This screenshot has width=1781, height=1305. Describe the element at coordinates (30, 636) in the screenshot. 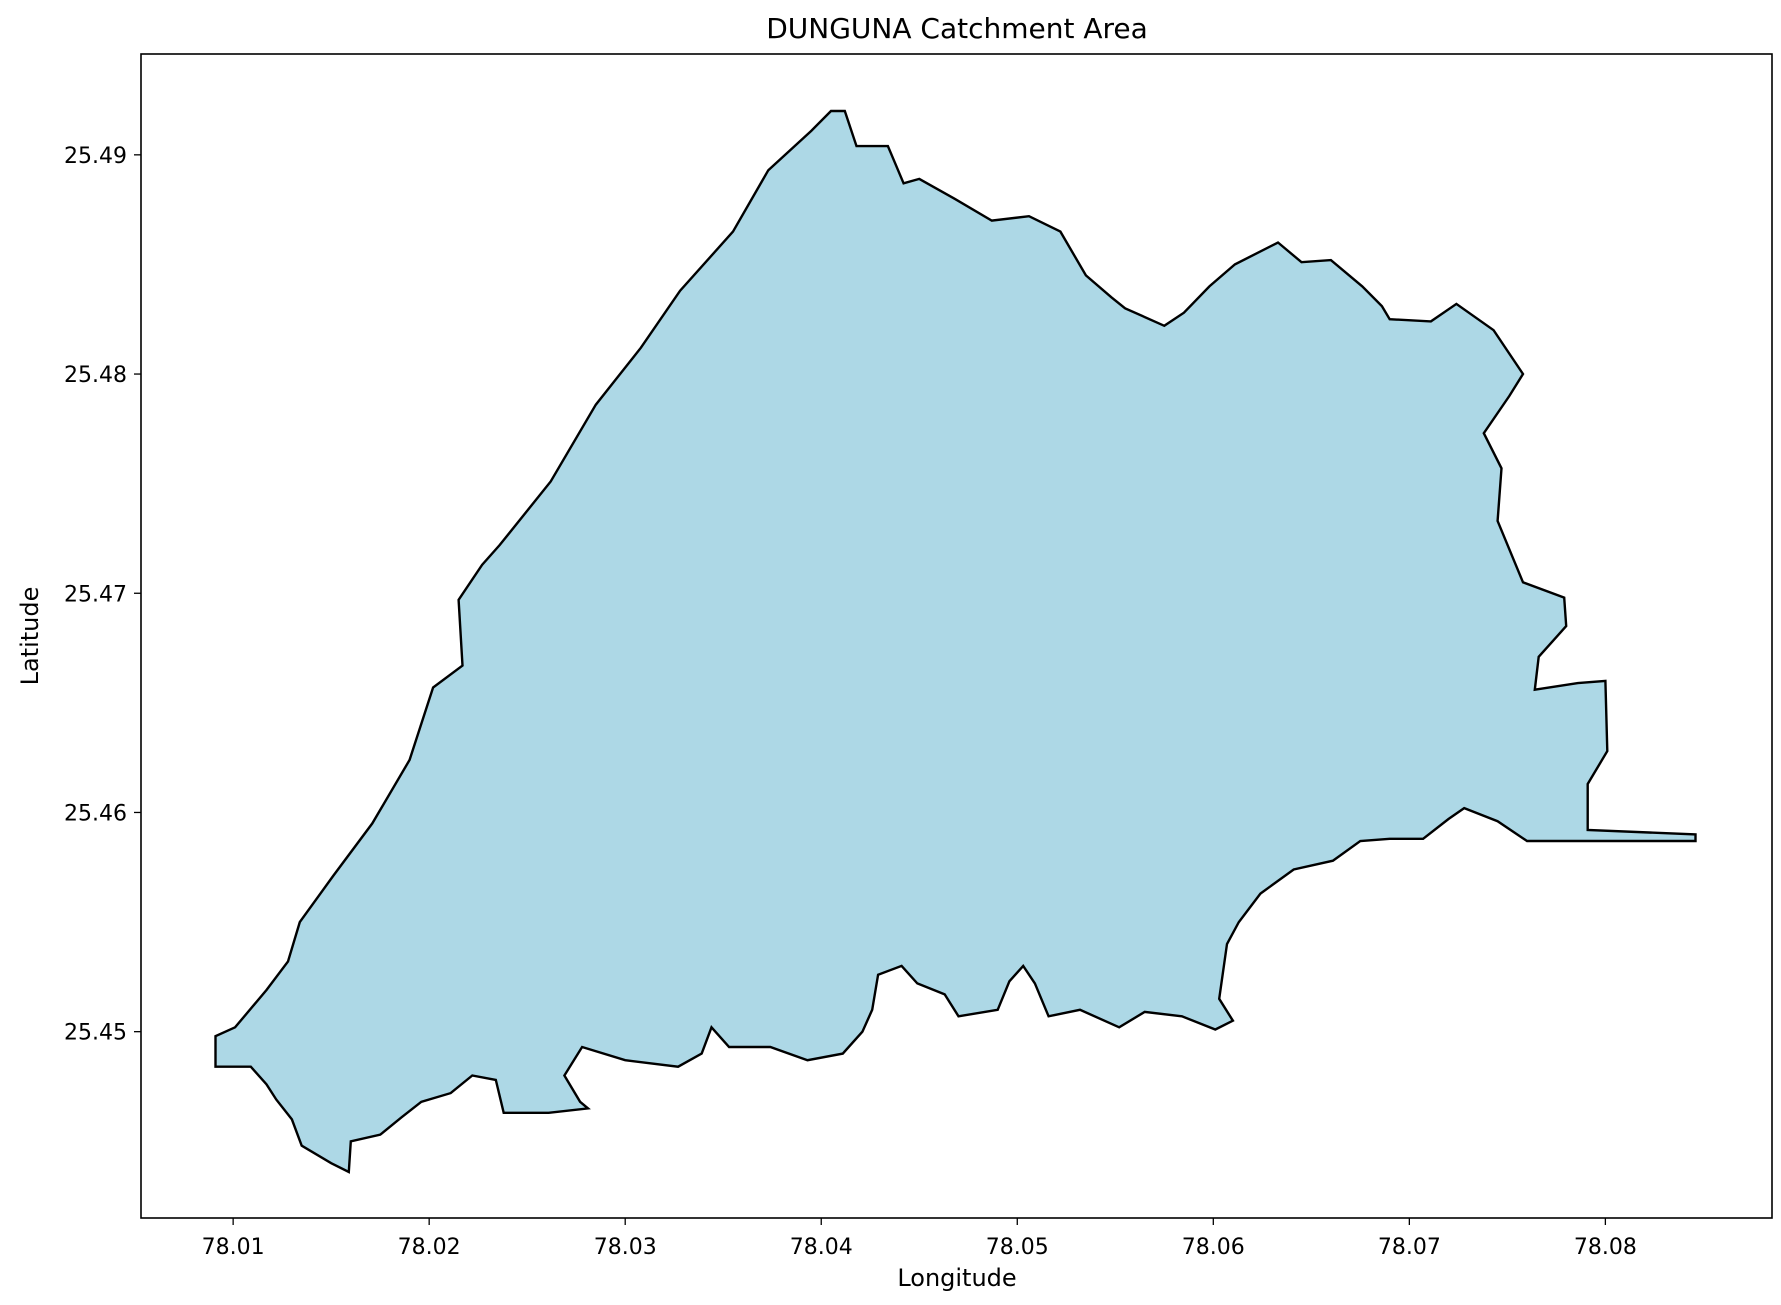

I see `y-axis-label: Latitude` at that location.